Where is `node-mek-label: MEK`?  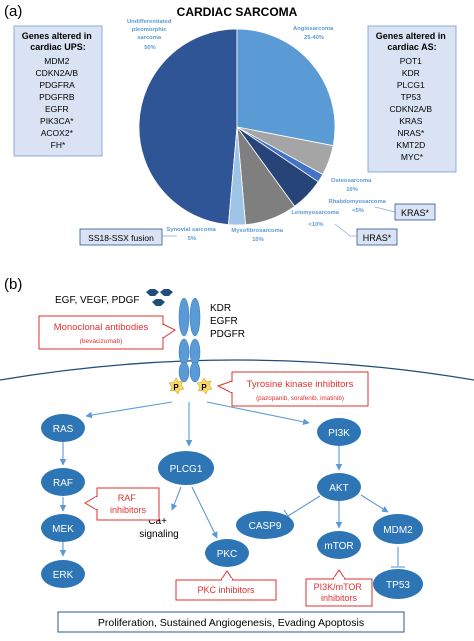 node-mek-label: MEK is located at coordinates (63, 529).